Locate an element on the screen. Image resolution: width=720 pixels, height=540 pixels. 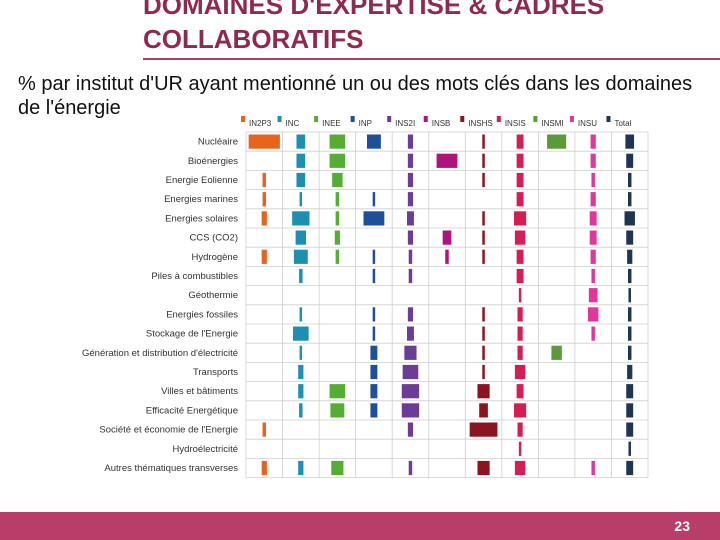
column-label: Total is located at coordinates (622, 123).